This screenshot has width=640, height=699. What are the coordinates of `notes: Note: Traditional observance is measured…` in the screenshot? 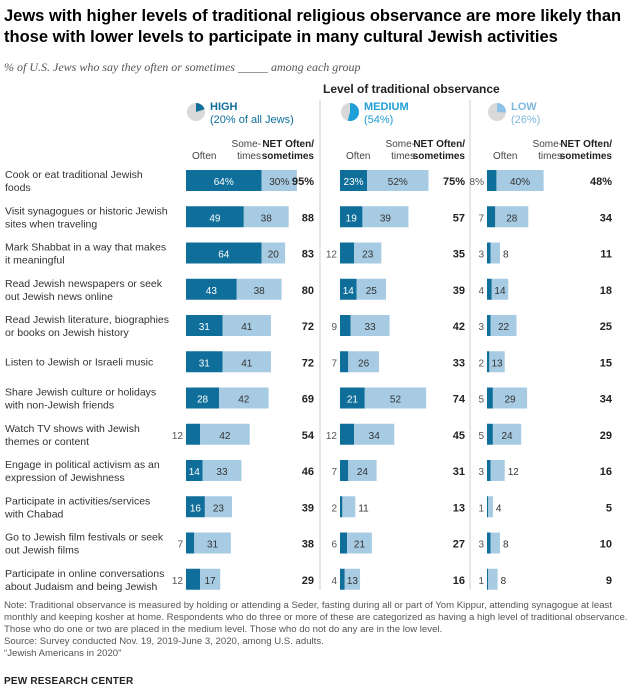 It's located at (319, 630).